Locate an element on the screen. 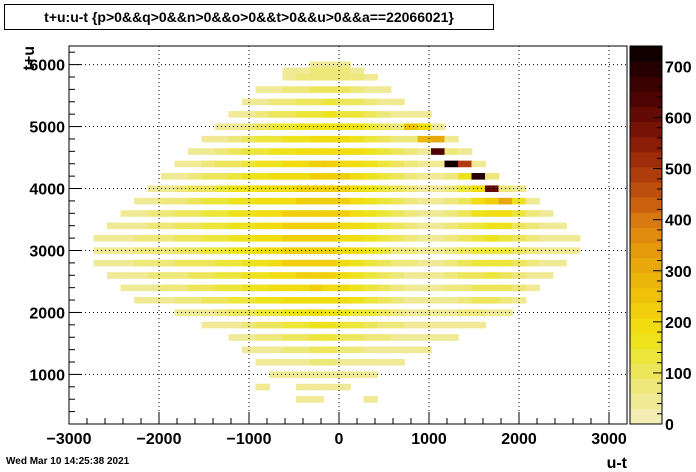 This screenshot has height=472, width=696. x-tick-label: 2000 is located at coordinates (519, 439).